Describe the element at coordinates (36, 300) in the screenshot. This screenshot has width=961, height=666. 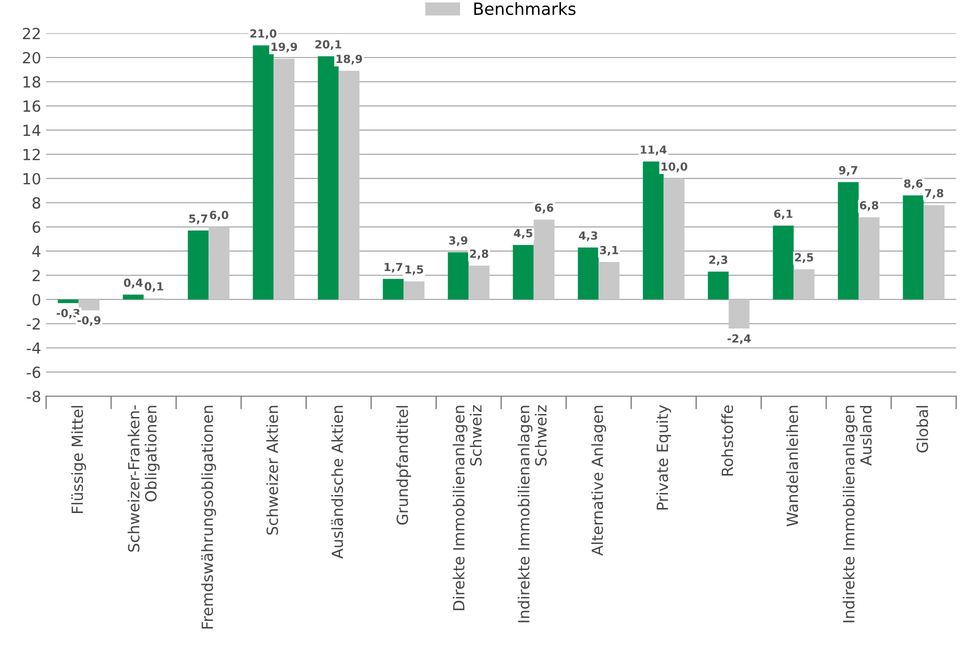
I see `y-tick-label: 0` at that location.